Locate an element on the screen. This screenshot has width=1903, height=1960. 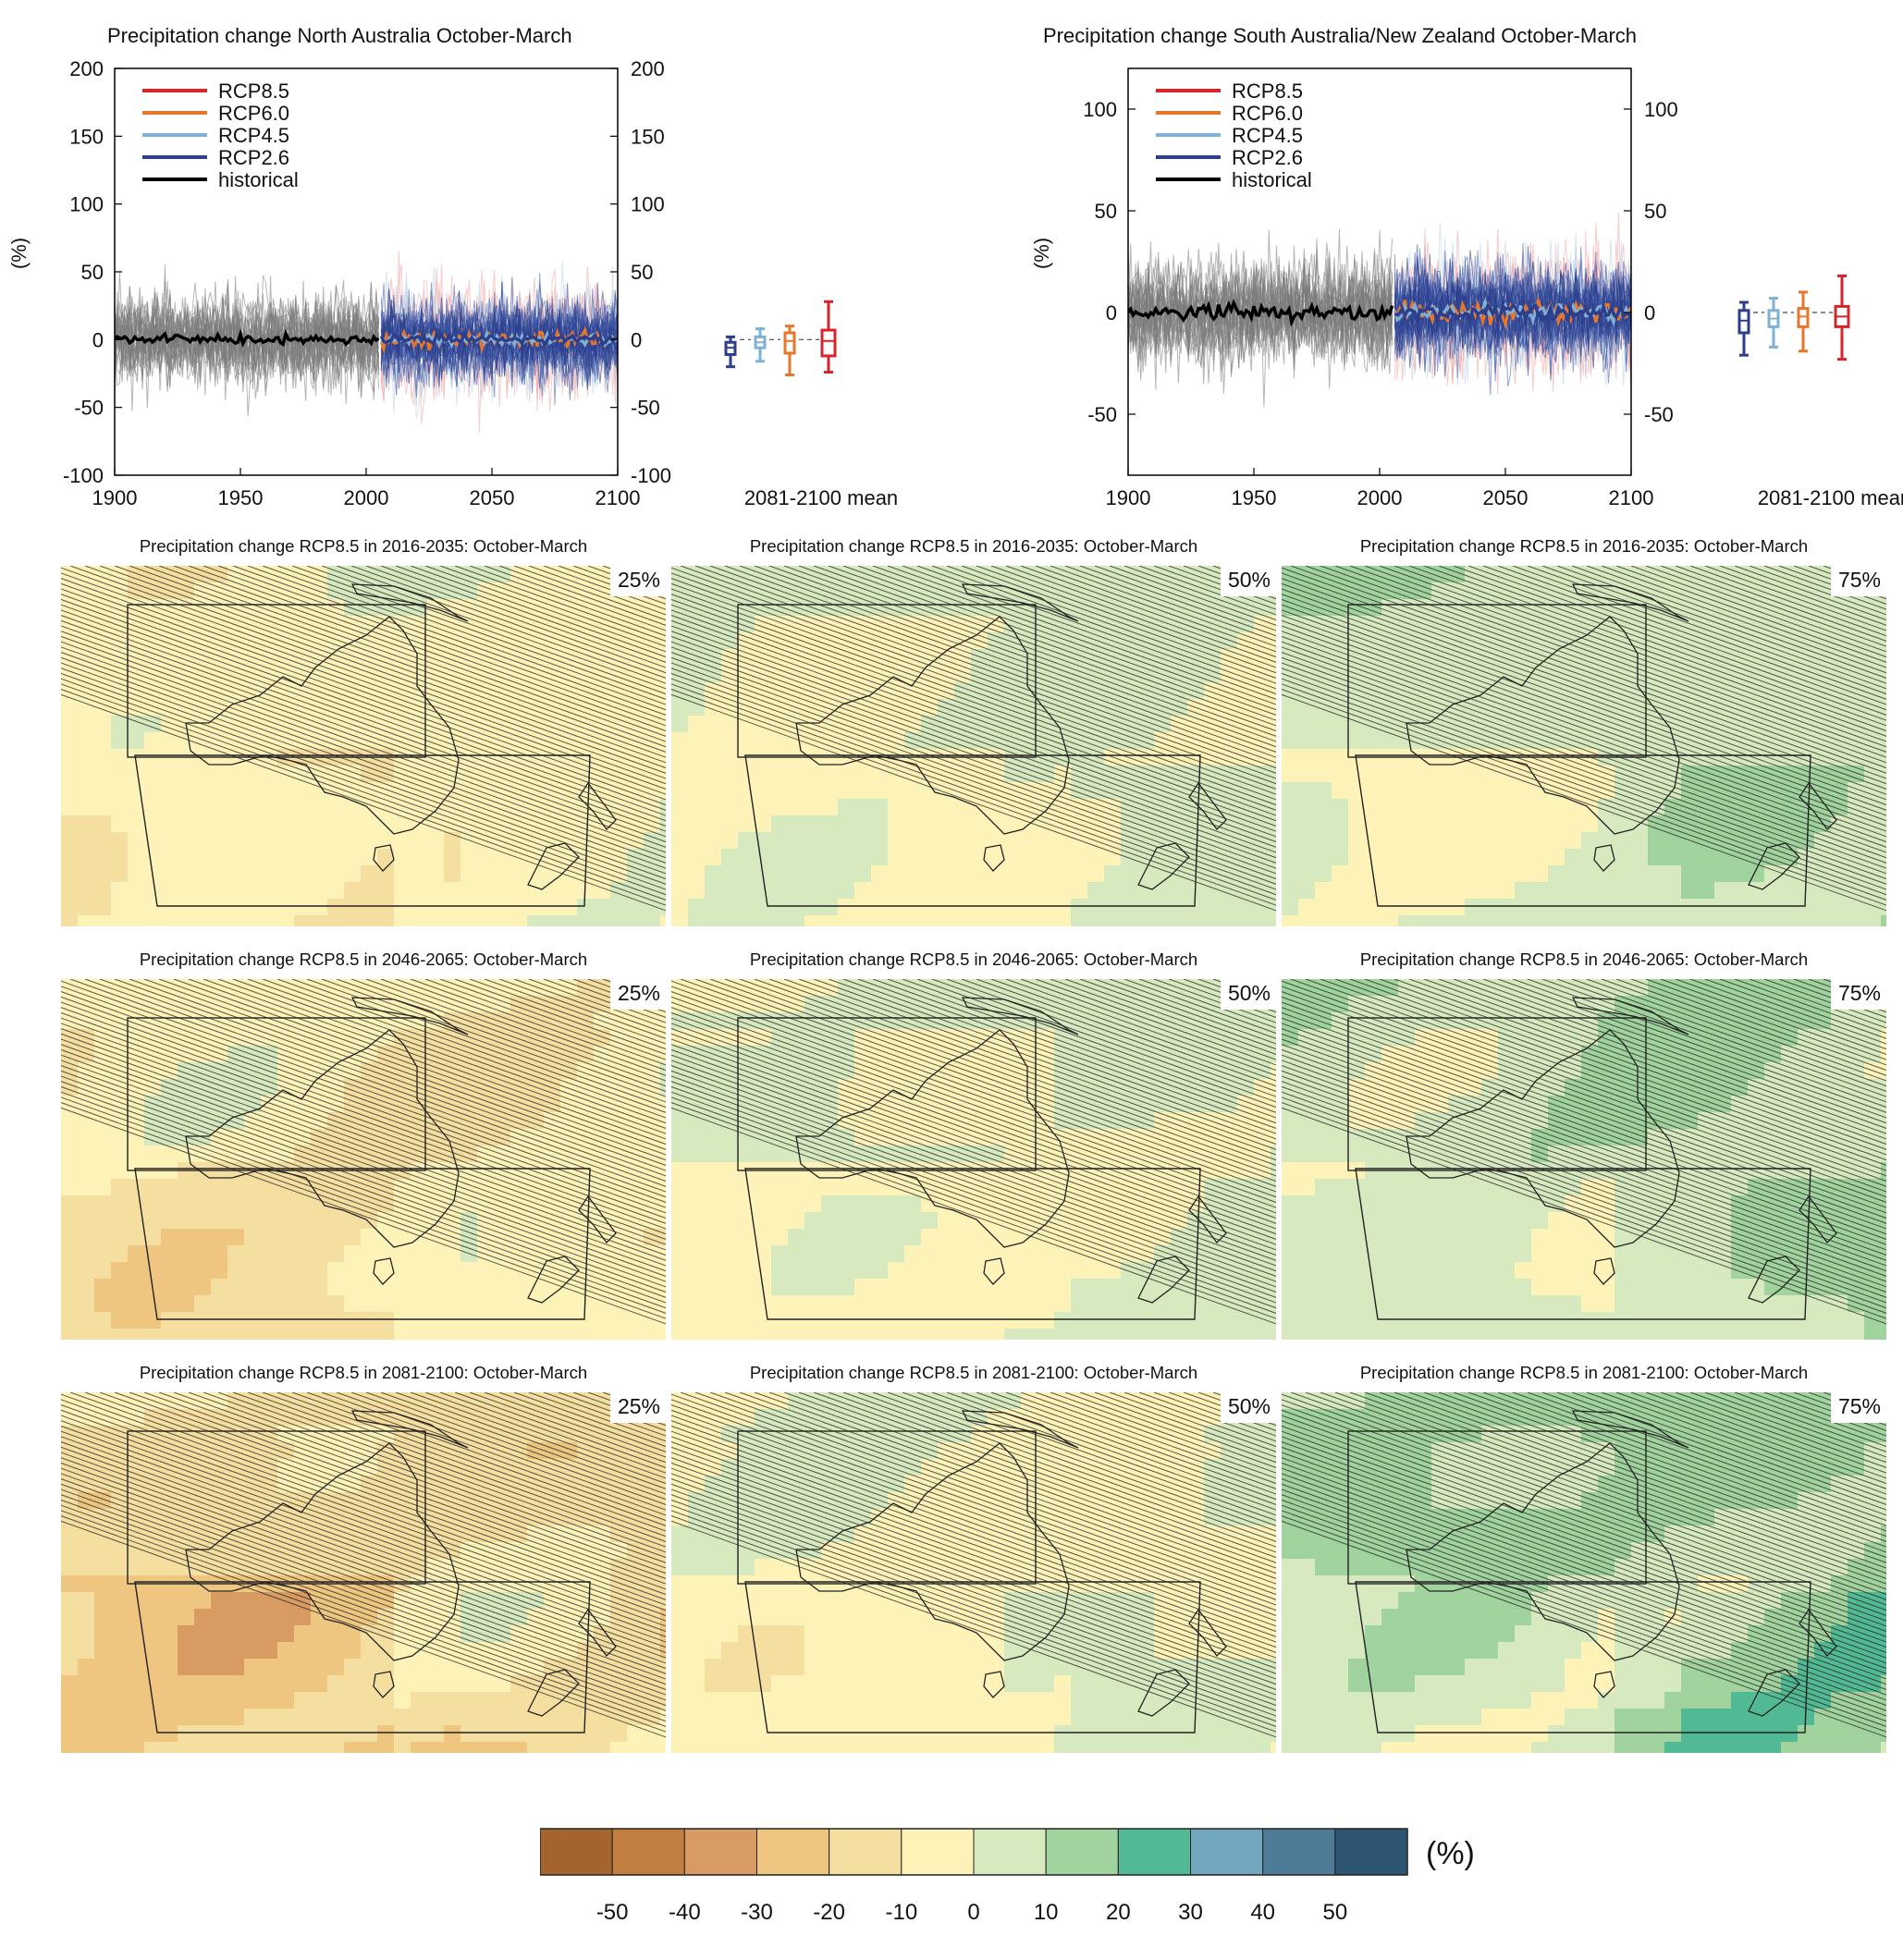
y-tick-label: 100 is located at coordinates (86, 205).